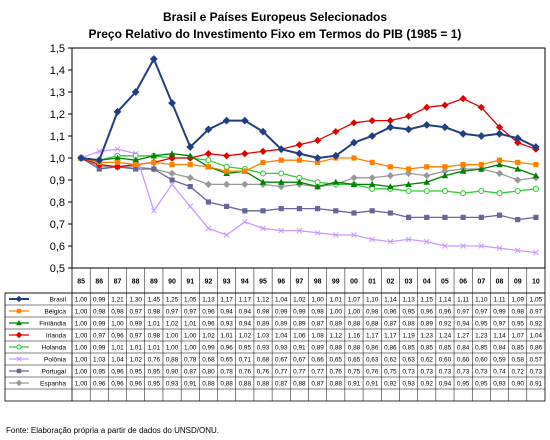 The height and width of the screenshot is (440, 550). What do you see at coordinates (245, 371) in the screenshot?
I see `data-label: 0,76` at bounding box center [245, 371].